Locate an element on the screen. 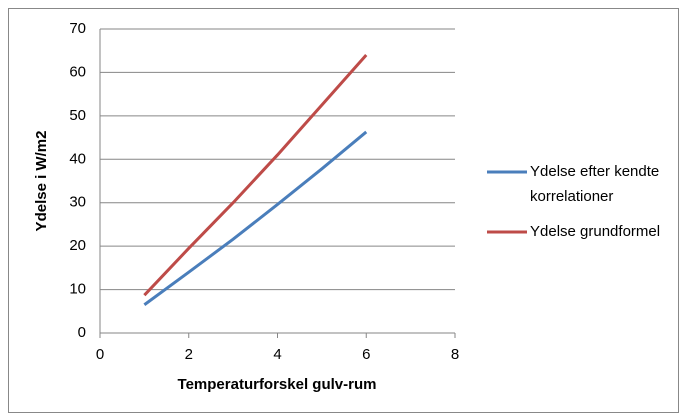  y-axis-label: Ydelse i W/m2 is located at coordinates (41, 181).